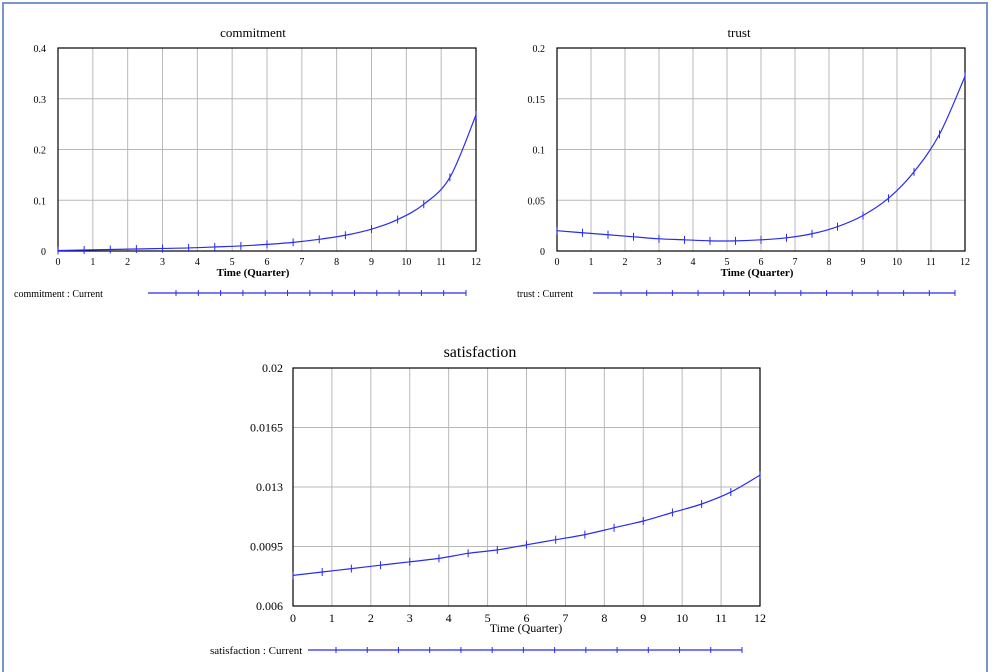 This screenshot has width=993, height=672. Describe the element at coordinates (739, 32) in the screenshot. I see `chart-title: trust` at that location.